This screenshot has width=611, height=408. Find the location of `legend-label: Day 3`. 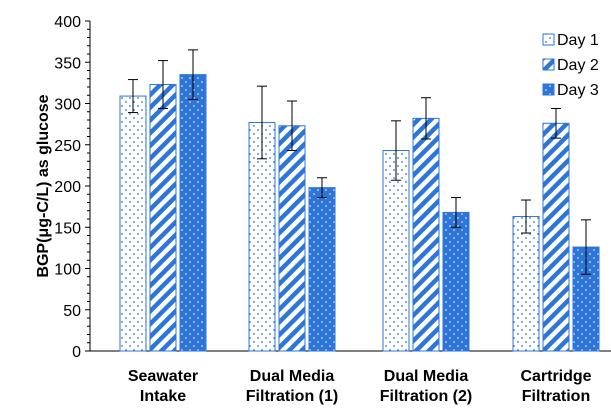

legend-label: Day 3 is located at coordinates (578, 90).